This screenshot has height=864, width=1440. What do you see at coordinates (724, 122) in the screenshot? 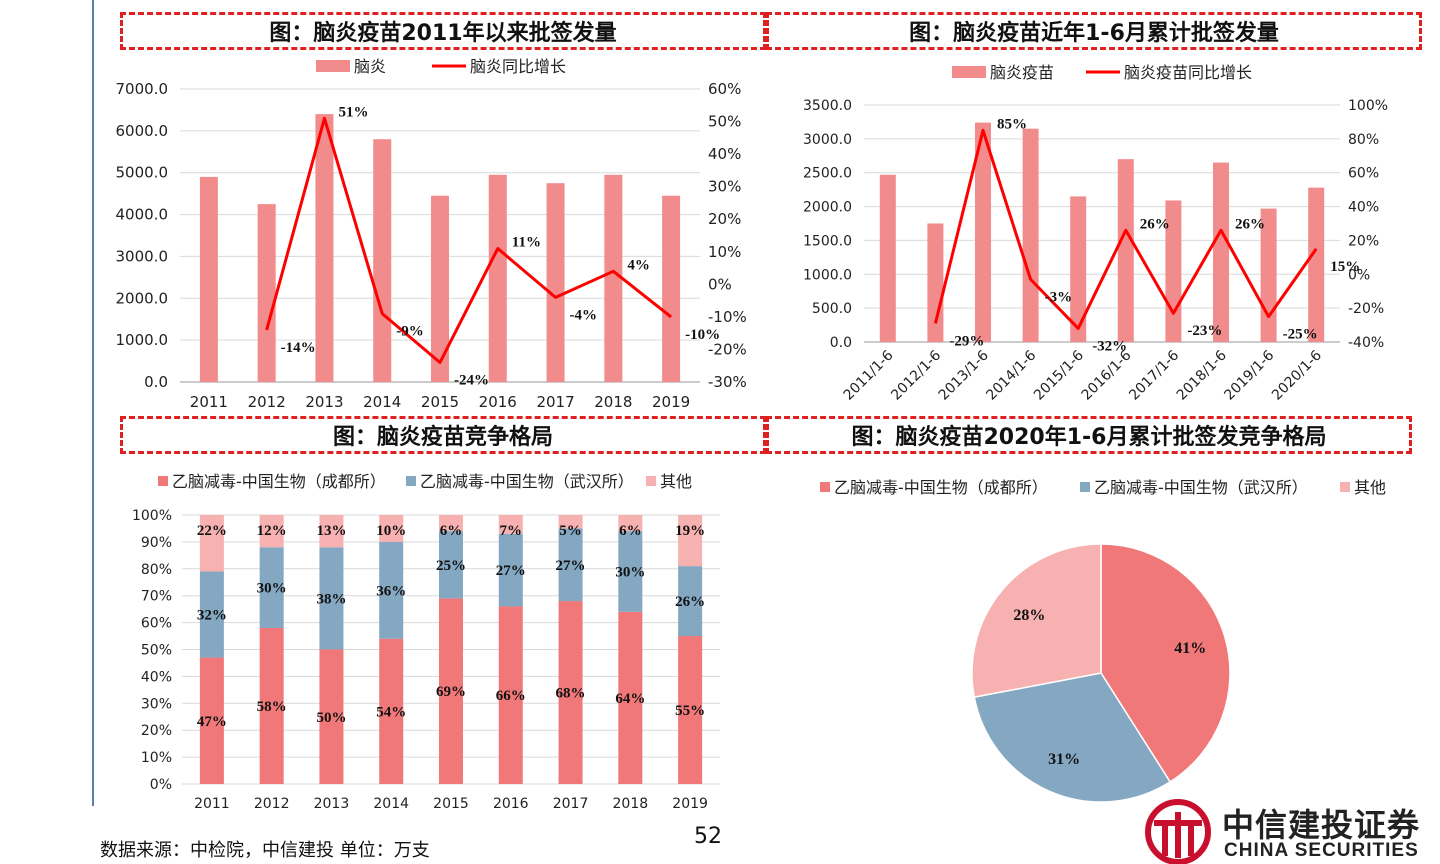
I see `y-right-tick-label: 50%` at bounding box center [724, 122].